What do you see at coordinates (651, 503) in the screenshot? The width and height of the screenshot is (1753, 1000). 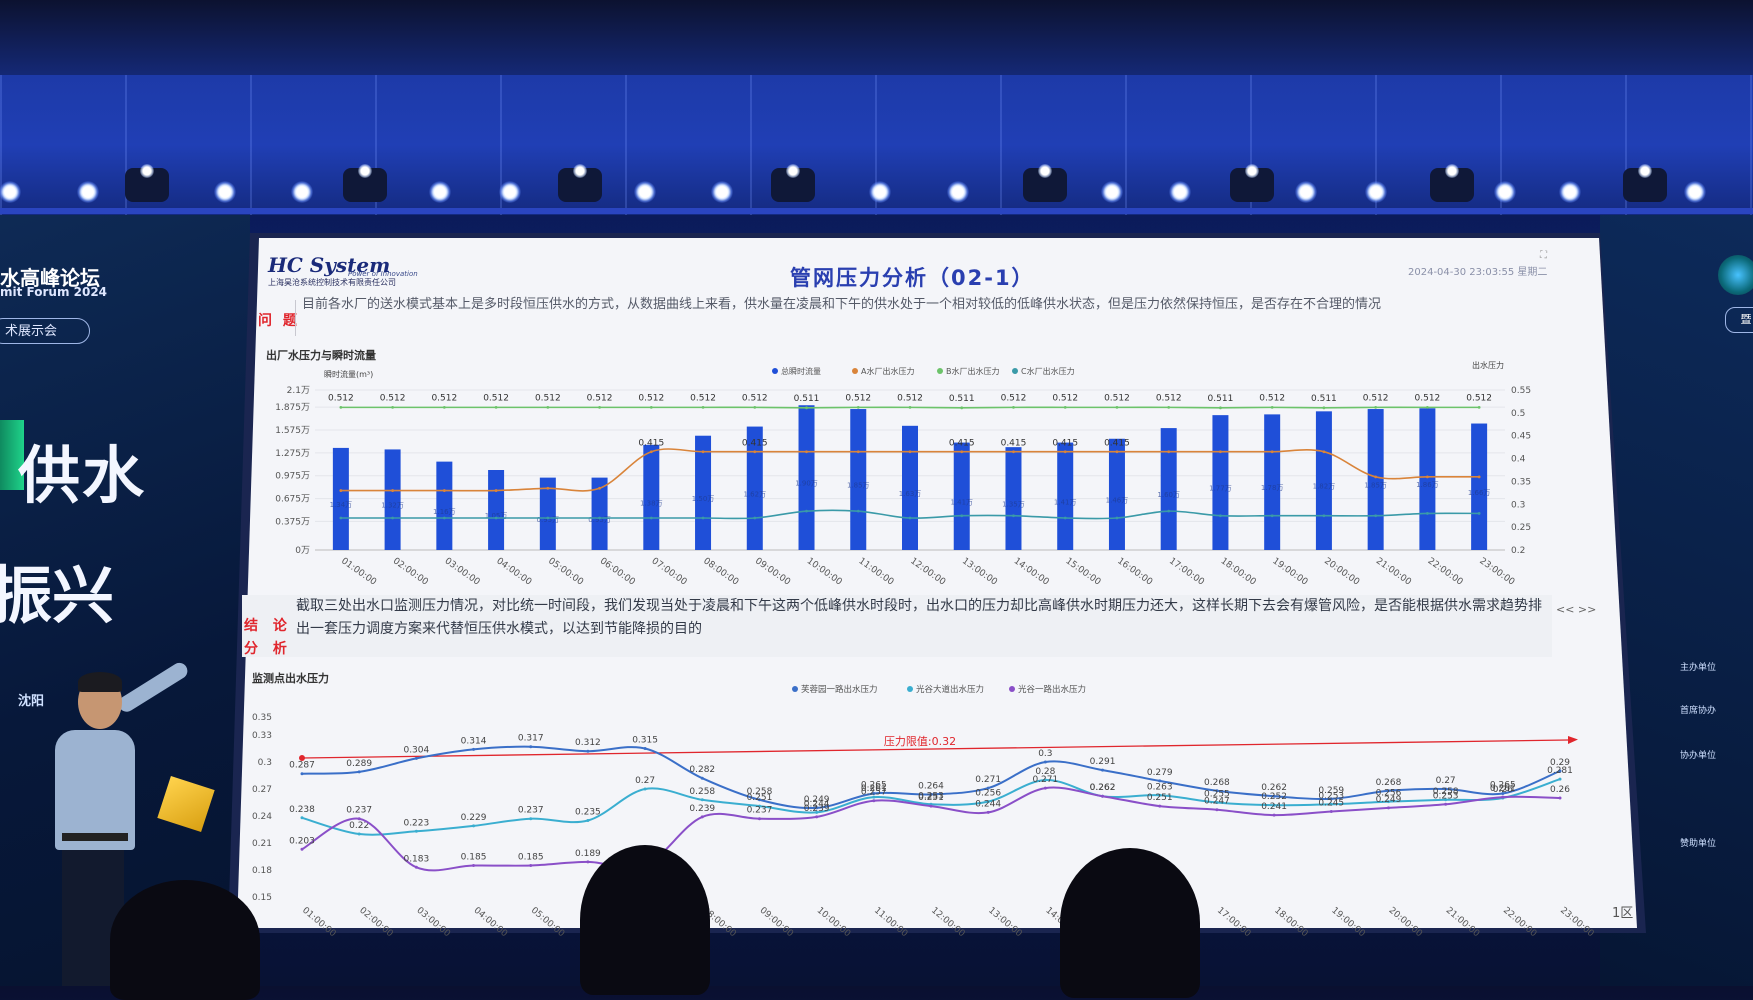 I see `bar-value-label: 1.38万` at bounding box center [651, 503].